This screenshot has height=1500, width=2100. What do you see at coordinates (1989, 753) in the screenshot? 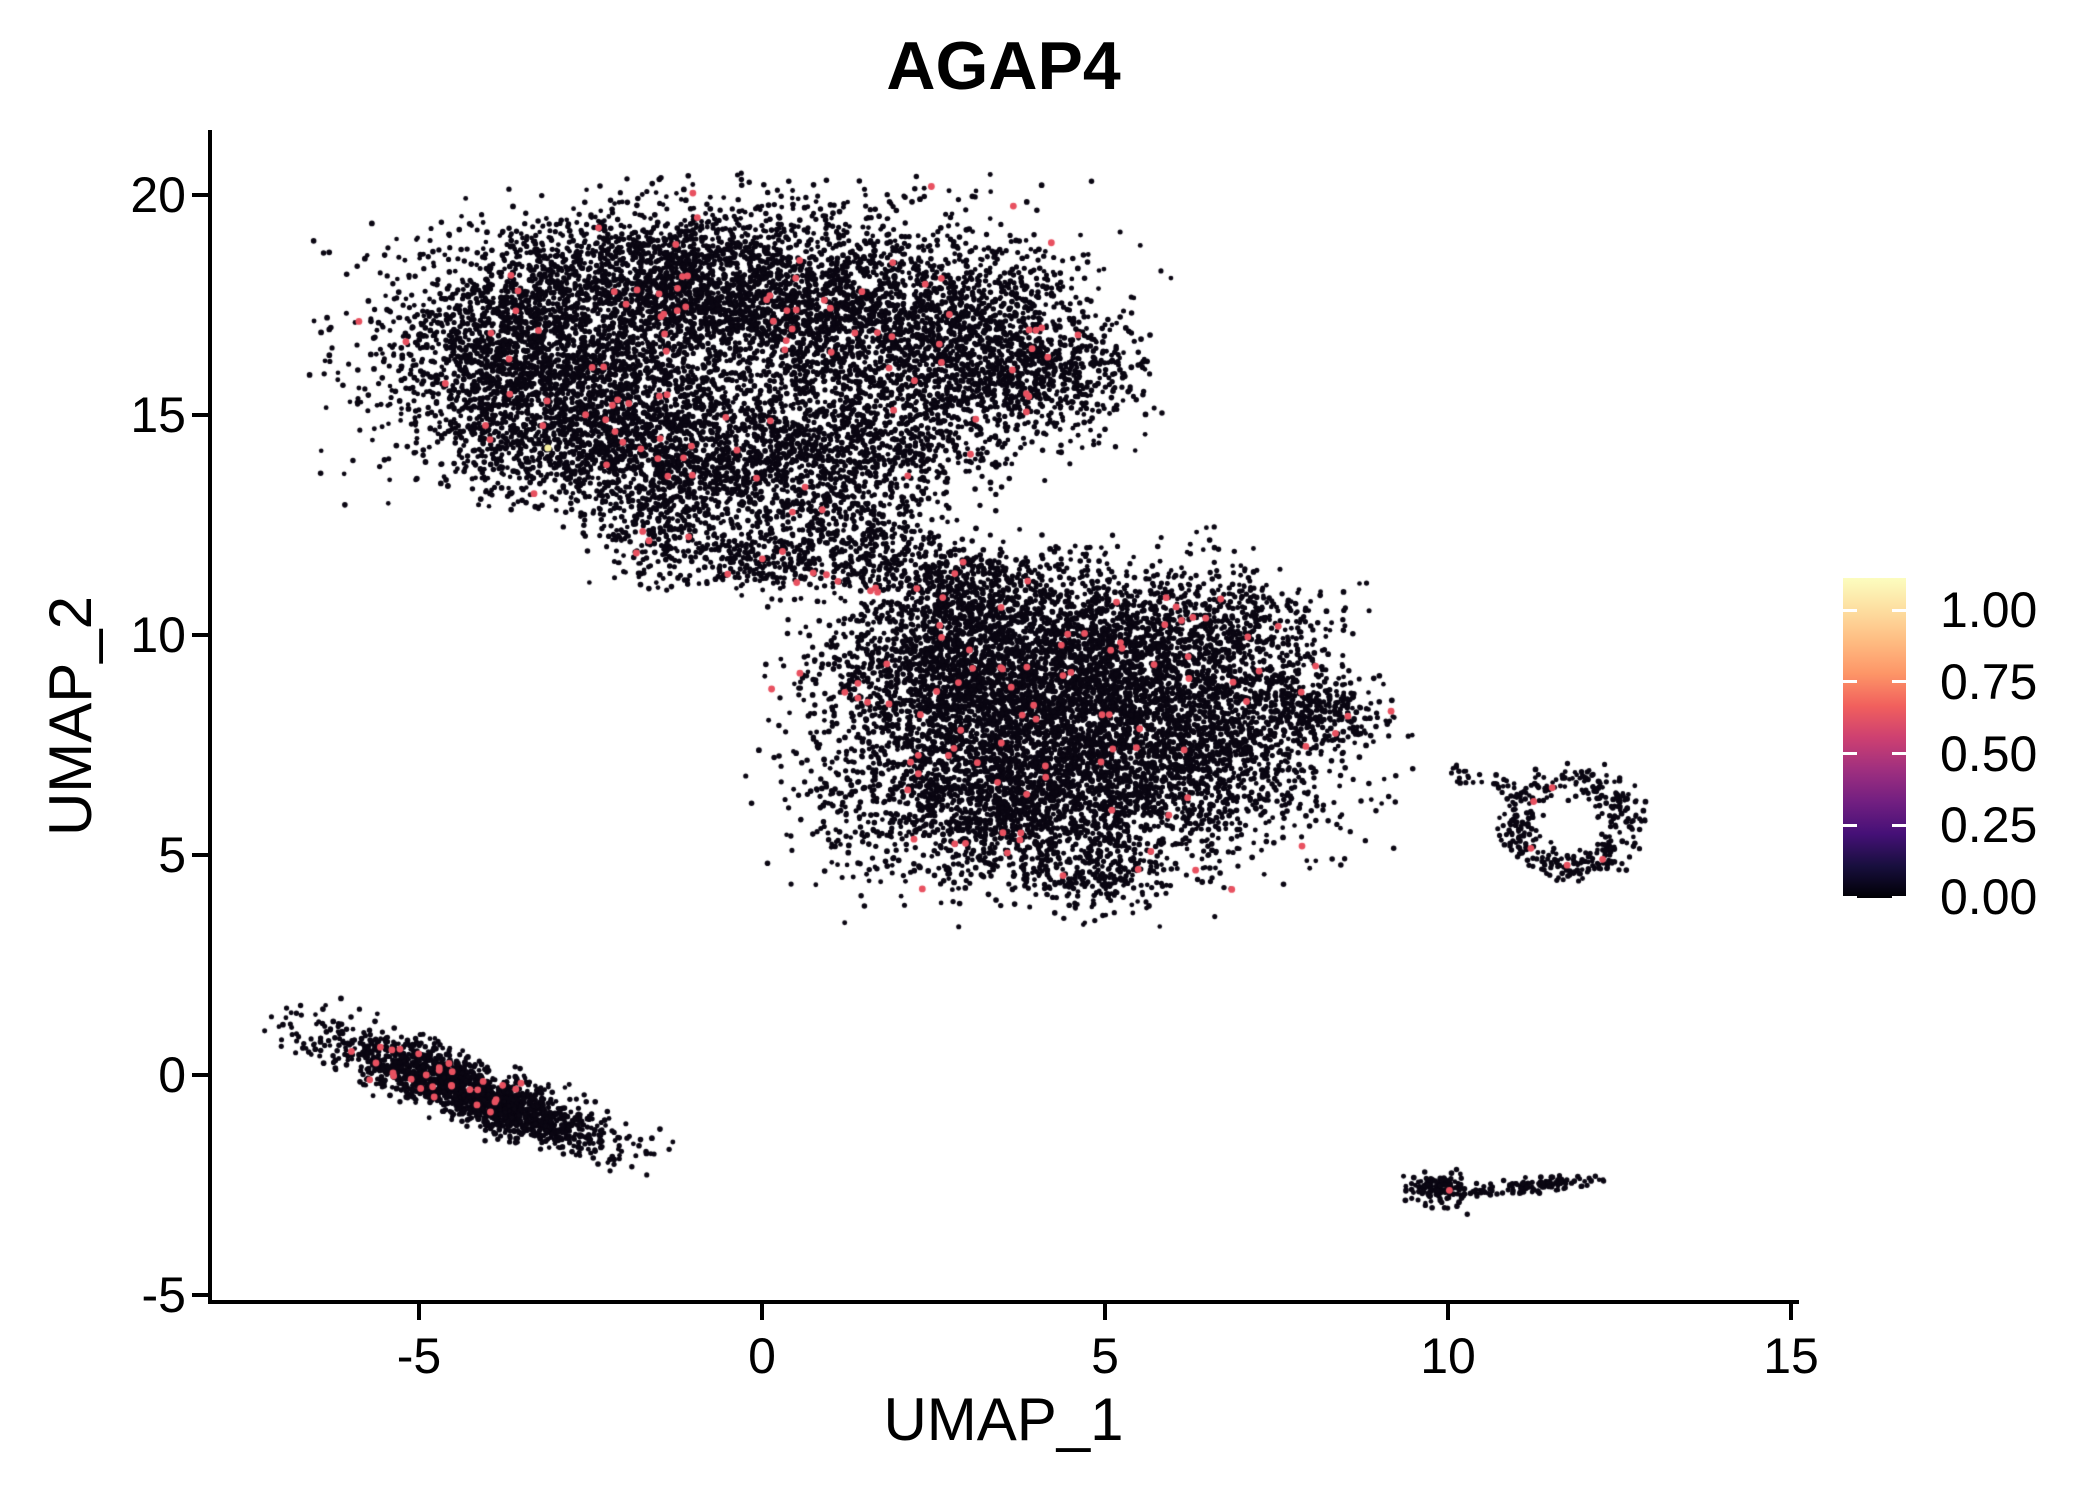
I see `colorbar-tick-label: 0.50` at bounding box center [1989, 753].